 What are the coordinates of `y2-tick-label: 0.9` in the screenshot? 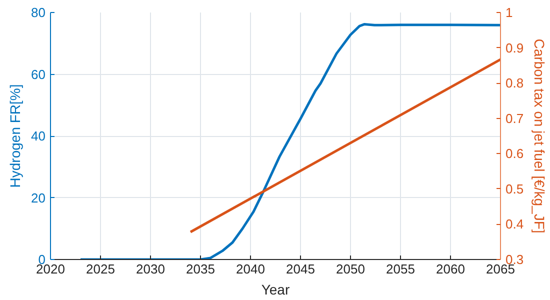 It's located at (515, 48).